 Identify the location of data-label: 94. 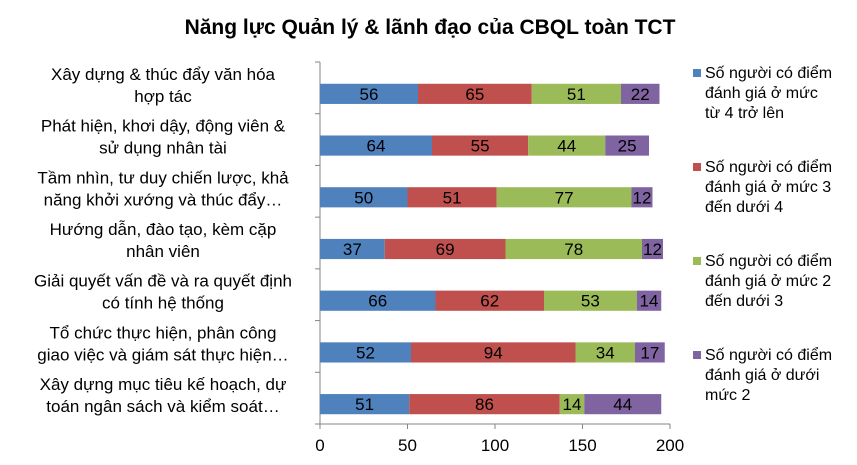
(493, 352).